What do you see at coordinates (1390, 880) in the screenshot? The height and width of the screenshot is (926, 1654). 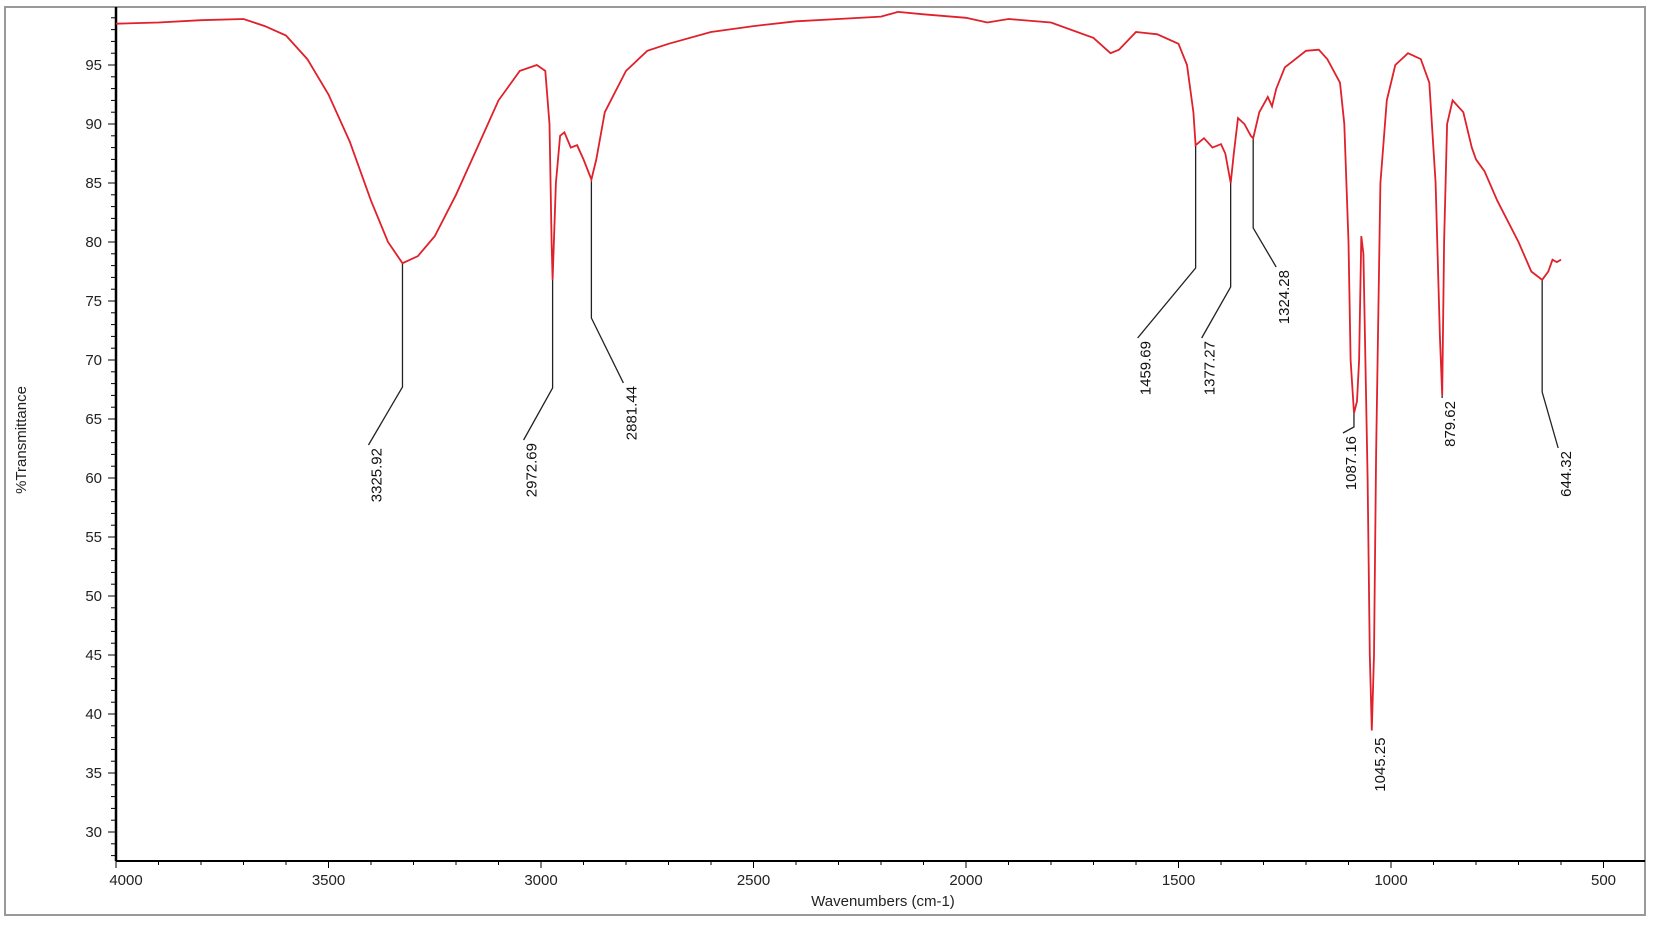 I see `x-tick-label: 1000` at bounding box center [1390, 880].